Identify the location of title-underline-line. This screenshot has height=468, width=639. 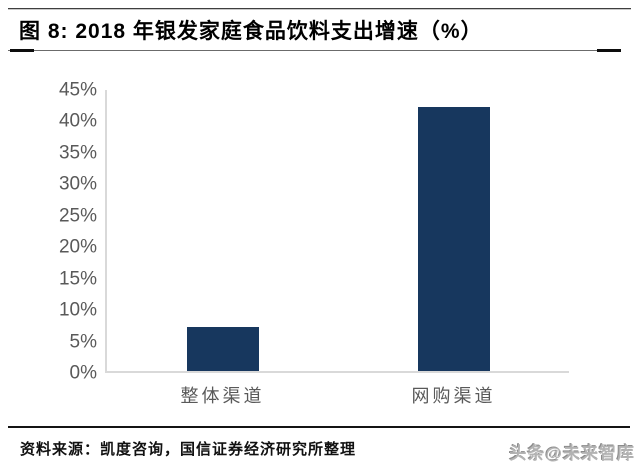
(314, 50).